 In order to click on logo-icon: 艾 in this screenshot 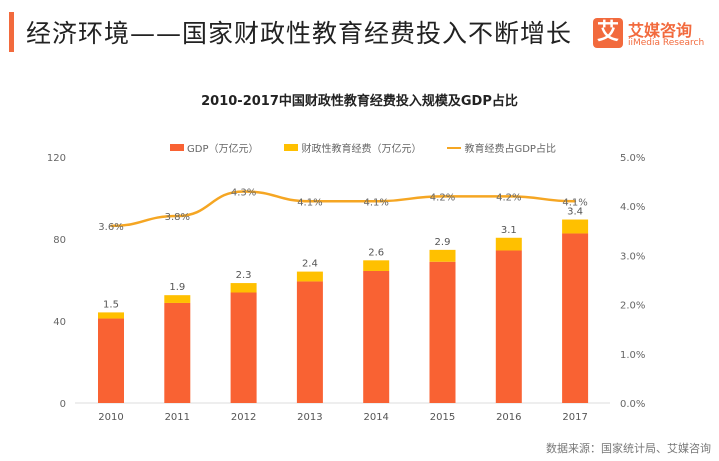, I will do `click(608, 33)`.